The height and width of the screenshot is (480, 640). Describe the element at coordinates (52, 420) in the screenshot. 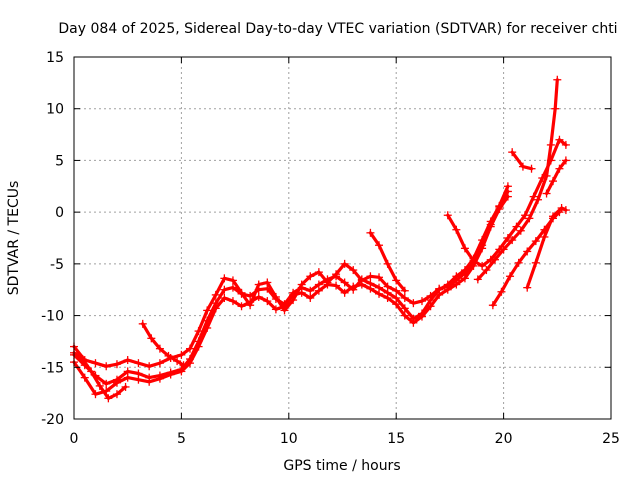

I see `y-tick-label: -20` at that location.